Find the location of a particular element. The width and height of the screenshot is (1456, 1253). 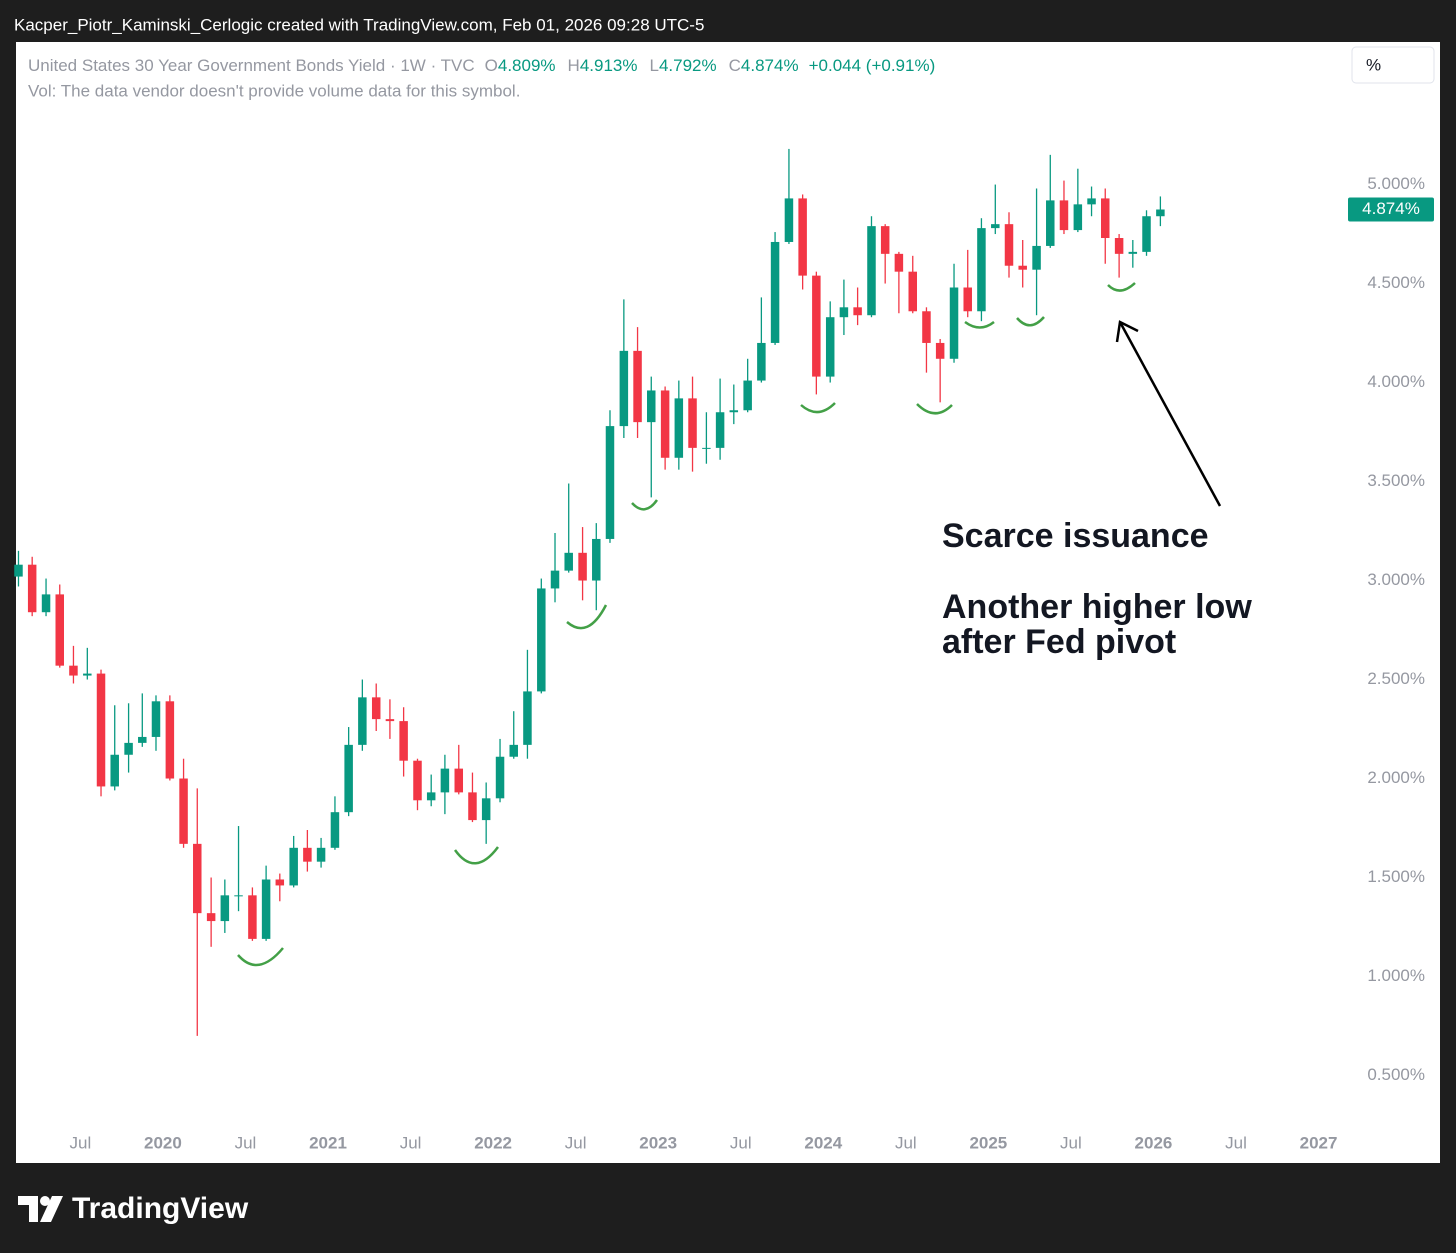

ohlc-label: H is located at coordinates (574, 65).